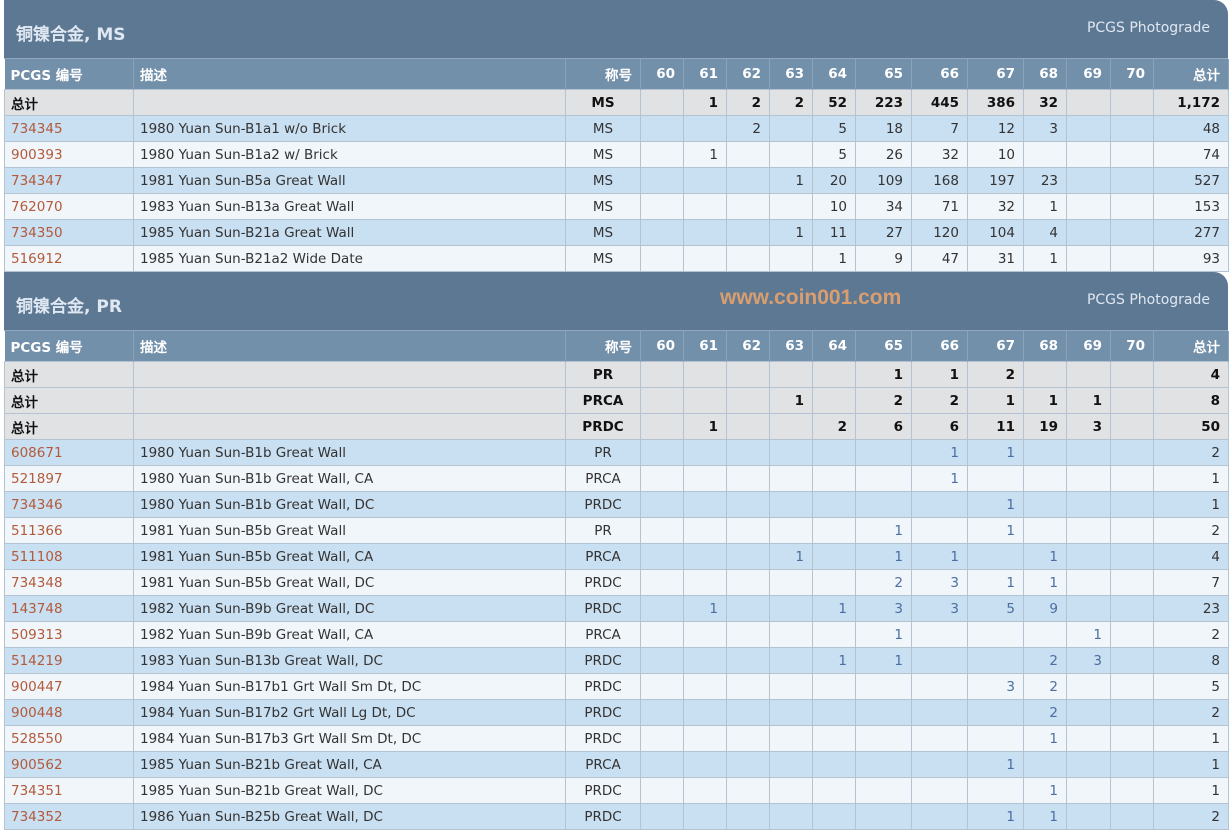 The width and height of the screenshot is (1232, 839). What do you see at coordinates (995, 258) in the screenshot?
I see `grade-count-cell: 31` at bounding box center [995, 258].